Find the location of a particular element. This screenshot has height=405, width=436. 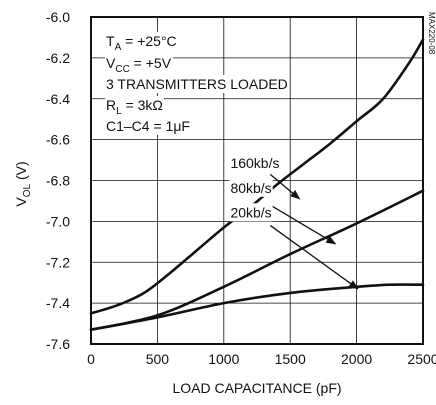

y-tick-label: -7.6 is located at coordinates (58, 344).